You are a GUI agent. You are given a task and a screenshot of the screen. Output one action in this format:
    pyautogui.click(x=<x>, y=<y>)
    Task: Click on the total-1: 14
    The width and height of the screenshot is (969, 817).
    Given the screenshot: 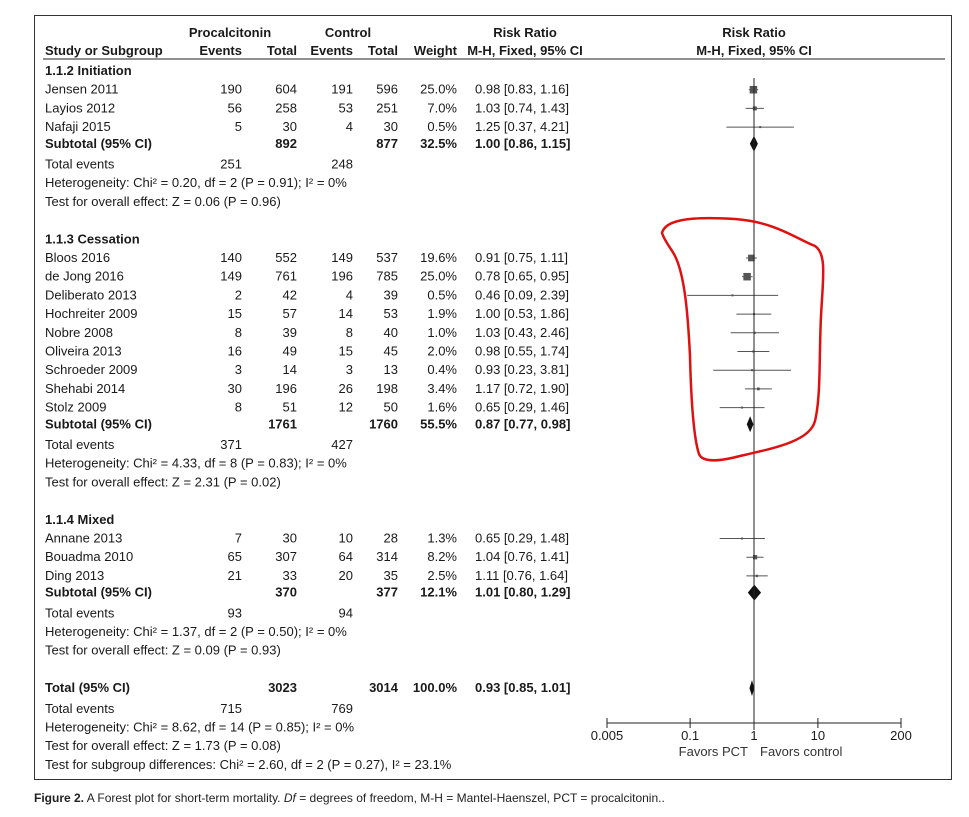 What is the action you would take?
    pyautogui.click(x=290, y=369)
    